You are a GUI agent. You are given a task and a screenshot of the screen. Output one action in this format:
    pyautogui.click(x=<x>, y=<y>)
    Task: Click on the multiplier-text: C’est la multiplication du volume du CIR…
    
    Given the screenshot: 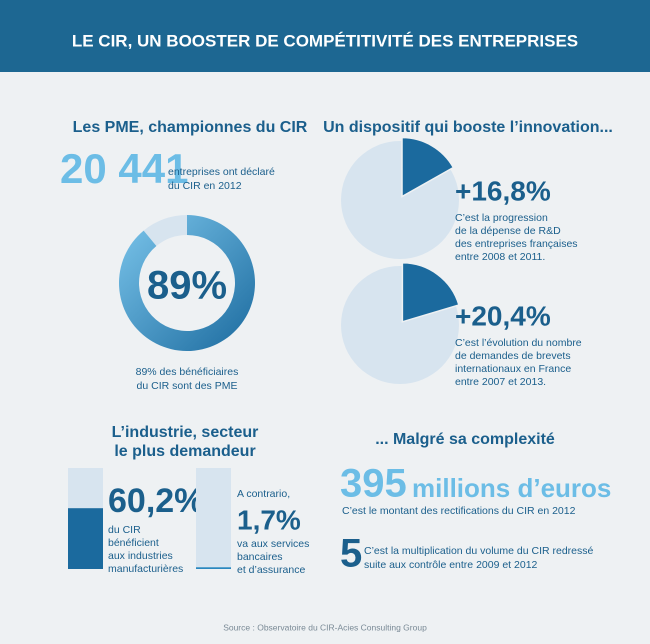 What is the action you would take?
    pyautogui.click(x=479, y=551)
    